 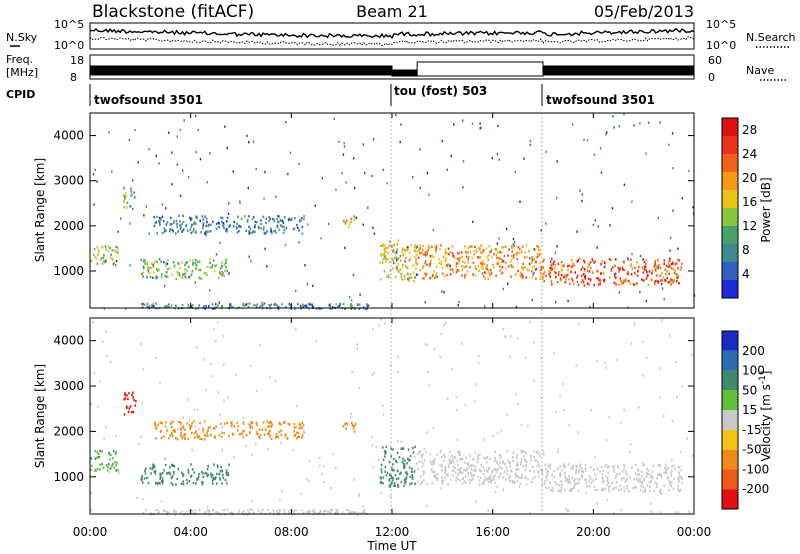 What do you see at coordinates (730, 271) in the screenshot?
I see `colorbar-swatch` at bounding box center [730, 271].